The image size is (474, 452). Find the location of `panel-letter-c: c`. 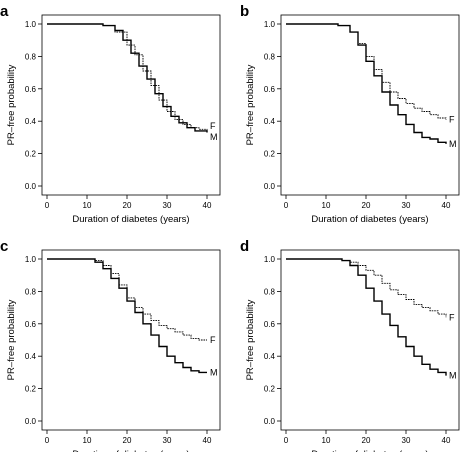

panel-letter-c: c is located at coordinates (4, 246).